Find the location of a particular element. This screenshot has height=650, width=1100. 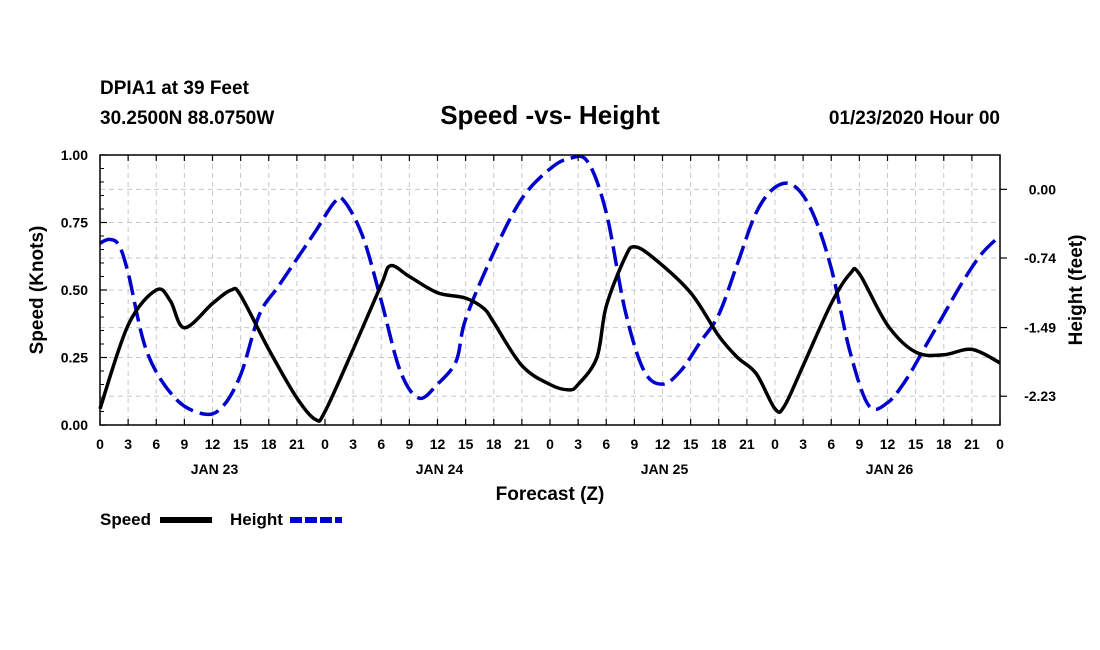

y-tick-label: 1.00 is located at coordinates (74, 155).